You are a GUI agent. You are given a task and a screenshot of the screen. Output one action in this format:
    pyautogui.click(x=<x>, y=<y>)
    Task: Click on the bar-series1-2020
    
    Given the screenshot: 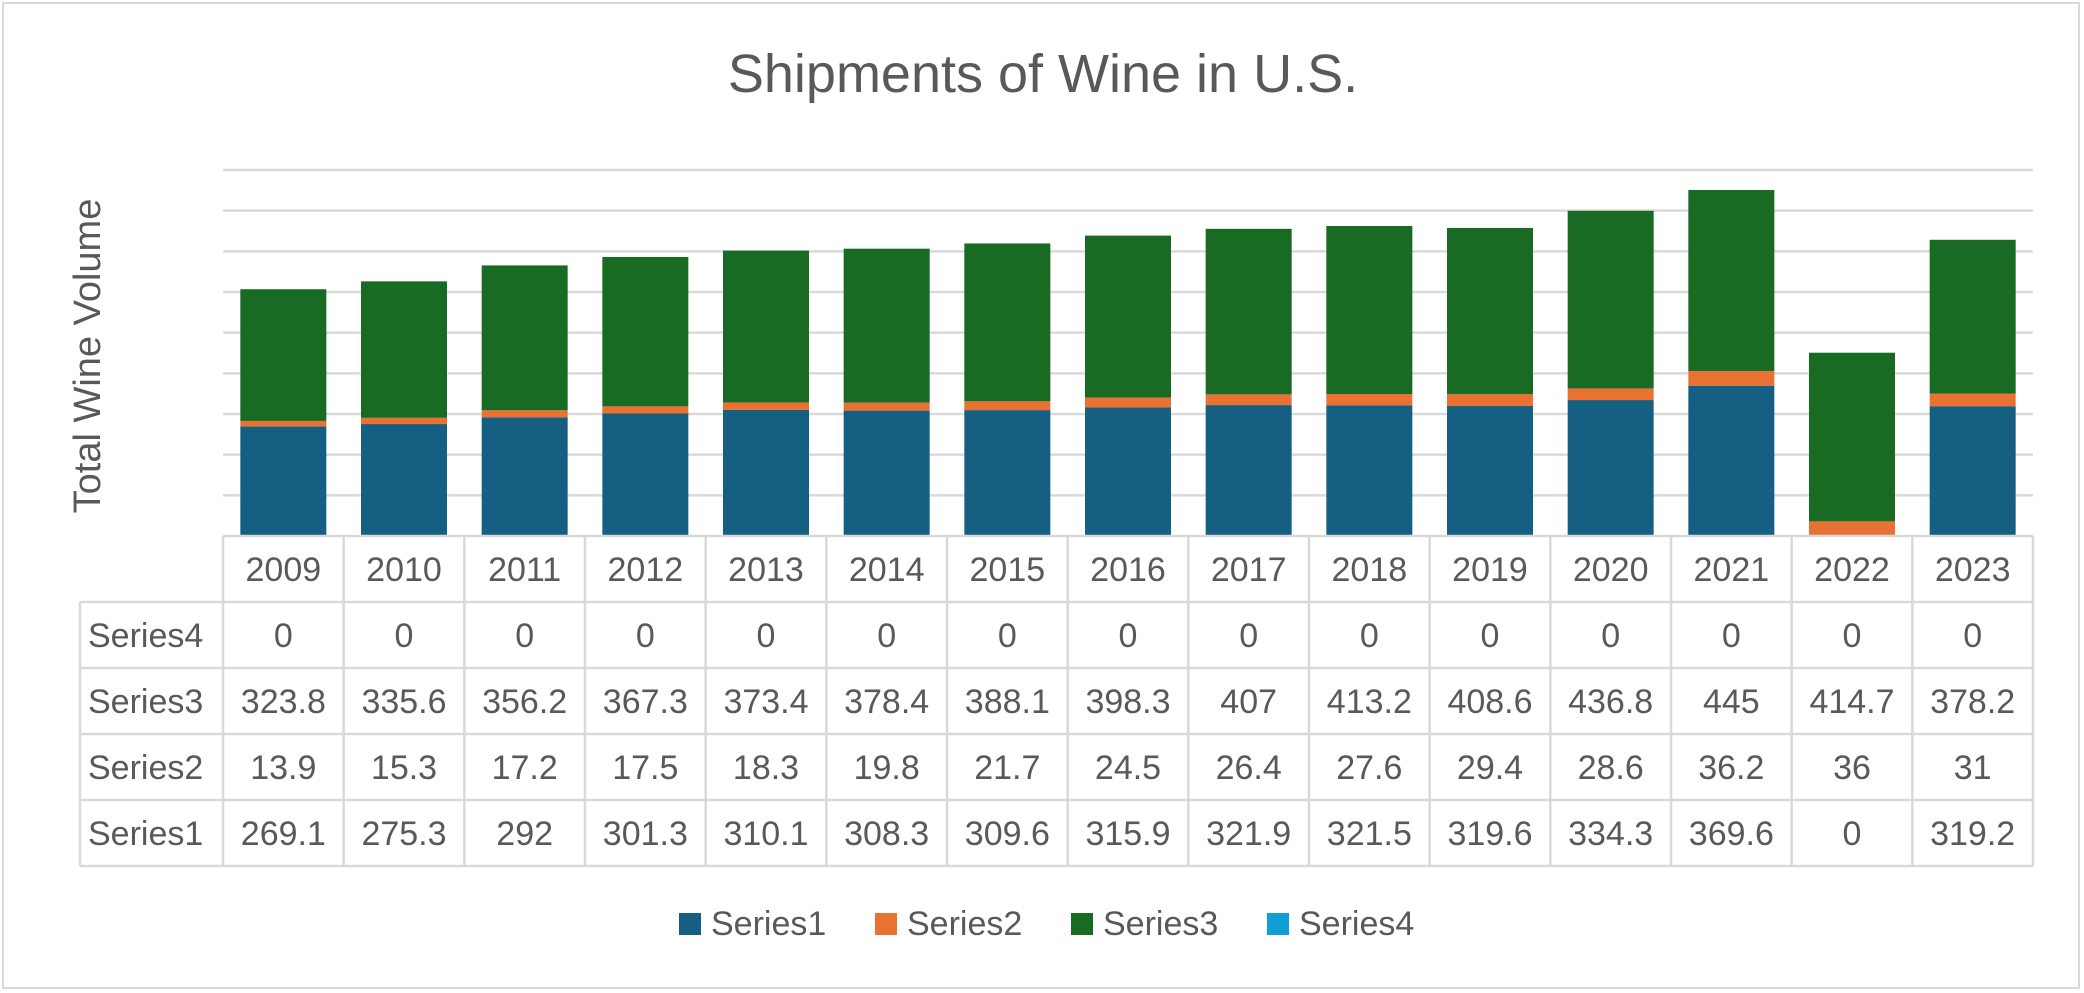 What is the action you would take?
    pyautogui.click(x=1610, y=468)
    